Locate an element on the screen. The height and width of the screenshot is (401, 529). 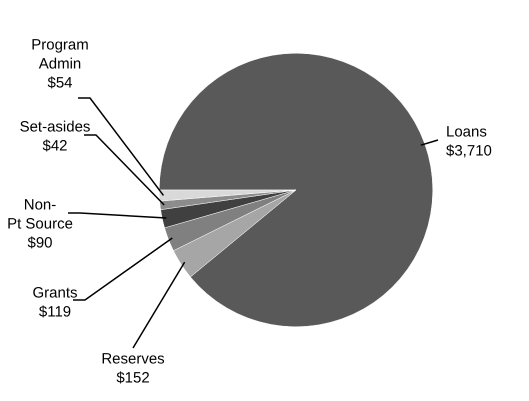
slice-label: Set-asides is located at coordinates (55, 127).